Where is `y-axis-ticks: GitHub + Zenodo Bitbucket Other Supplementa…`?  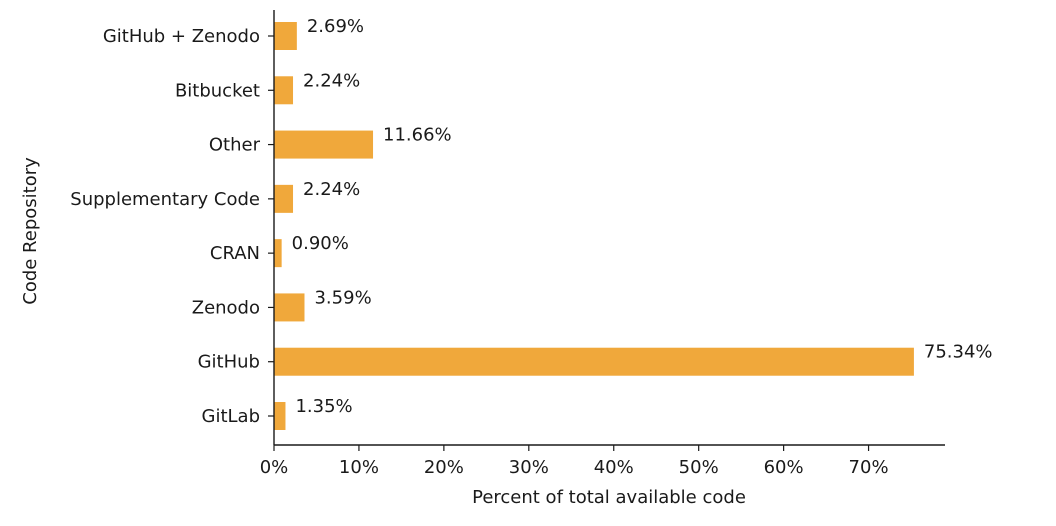 y-axis-ticks: GitHub + Zenodo Bitbucket Other Supplementa… is located at coordinates (172, 226).